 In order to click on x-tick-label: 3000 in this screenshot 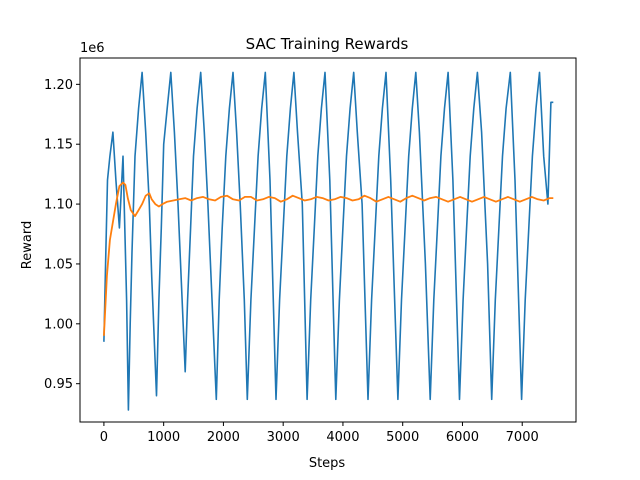, I will do `click(283, 437)`.